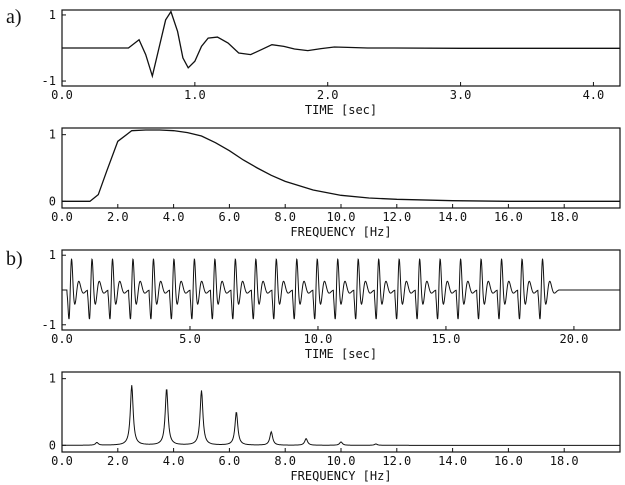 The image size is (625, 485). Describe the element at coordinates (195, 95) in the screenshot. I see `x-tick-label: 1.0` at that location.